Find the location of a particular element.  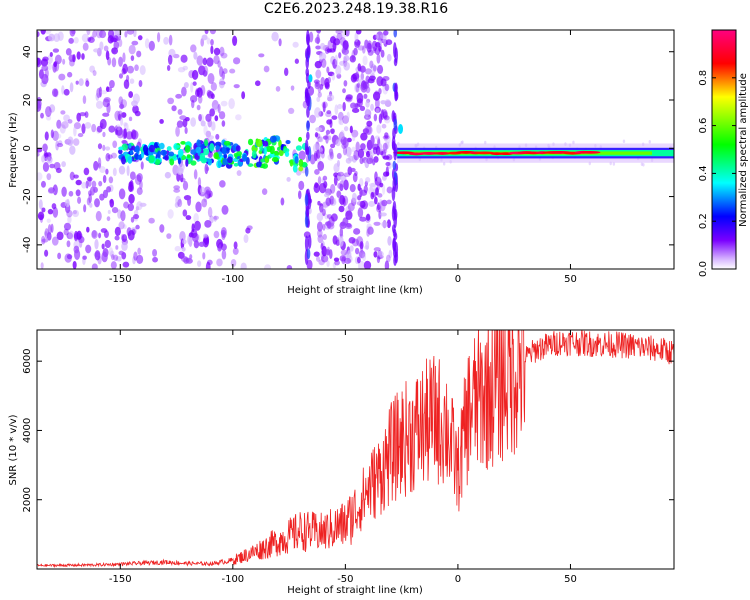

x-tick-label: -50 is located at coordinates (345, 579).